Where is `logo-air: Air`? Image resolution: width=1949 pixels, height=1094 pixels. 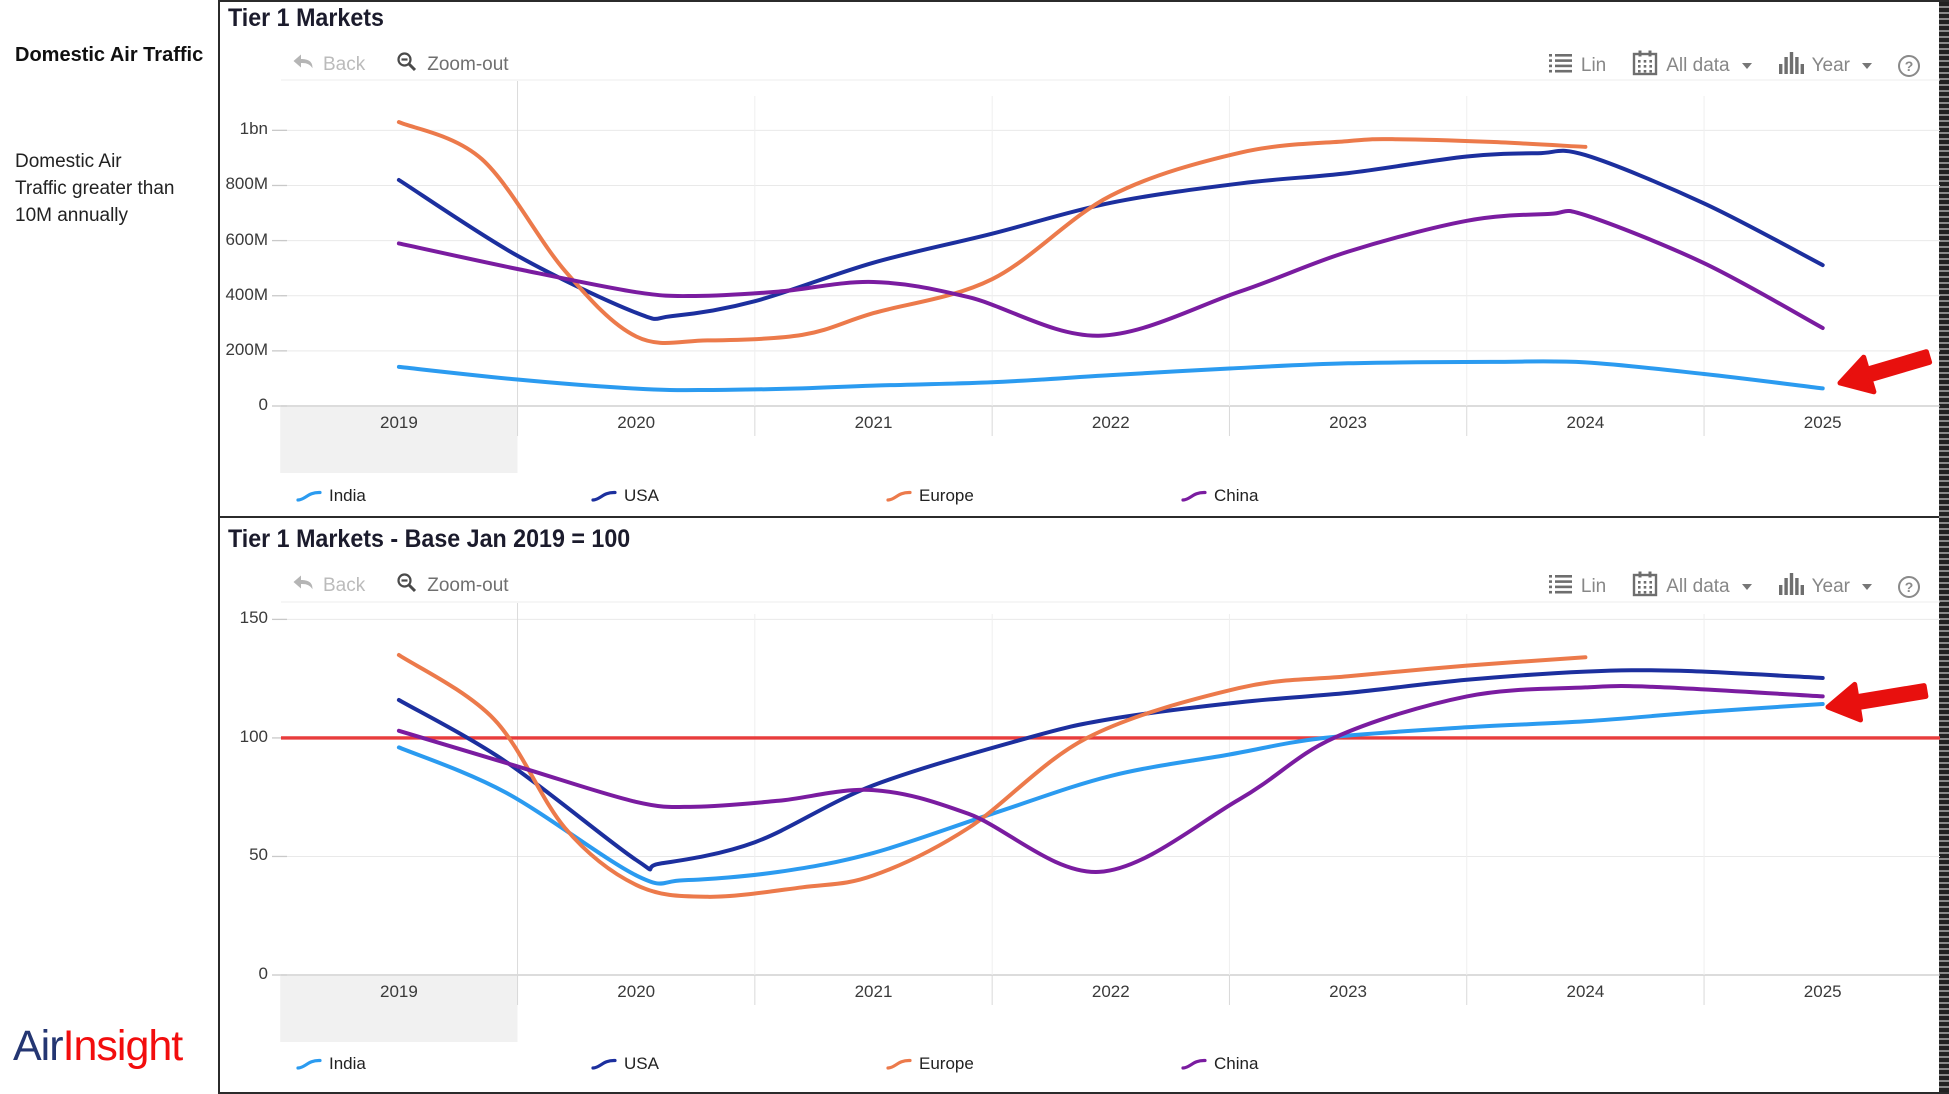 logo-air: Air is located at coordinates (38, 1046).